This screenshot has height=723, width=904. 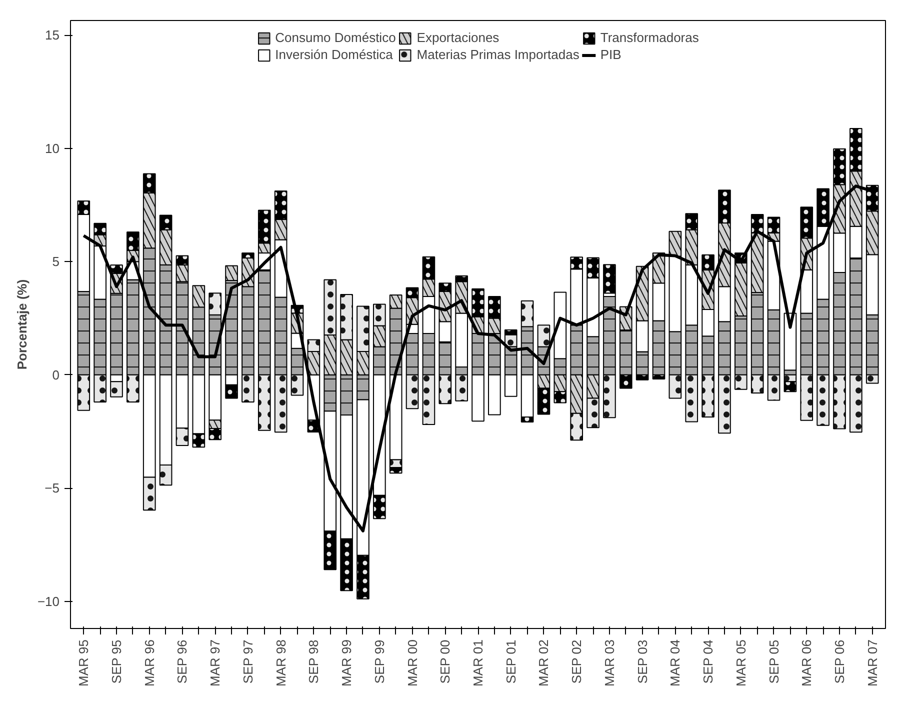 What do you see at coordinates (56, 374) in the screenshot?
I see `y-tick-label: 0` at bounding box center [56, 374].